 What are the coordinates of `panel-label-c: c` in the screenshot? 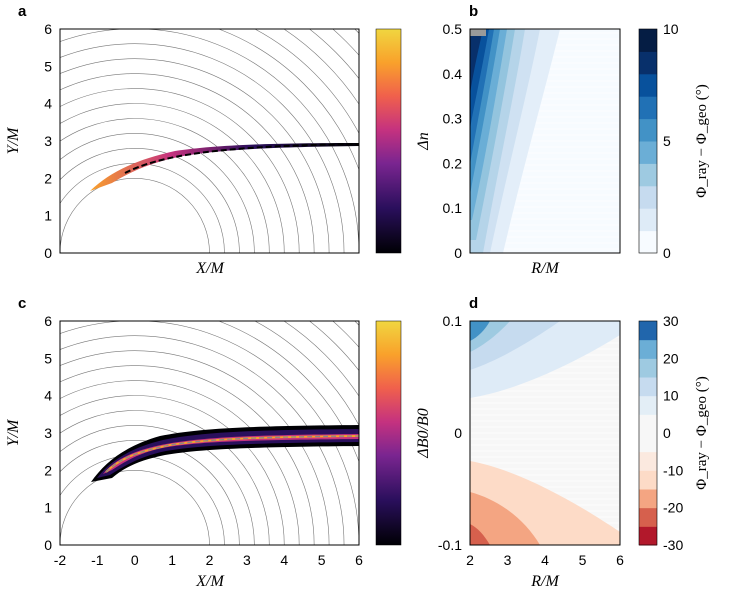 It's located at (22, 303).